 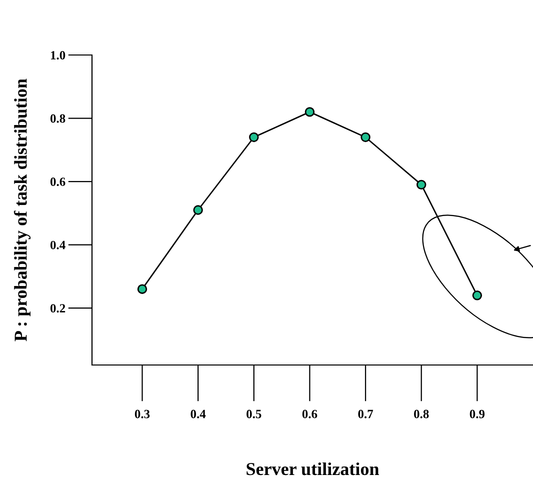 I want to click on x-tick-label: 0.7, so click(x=366, y=414).